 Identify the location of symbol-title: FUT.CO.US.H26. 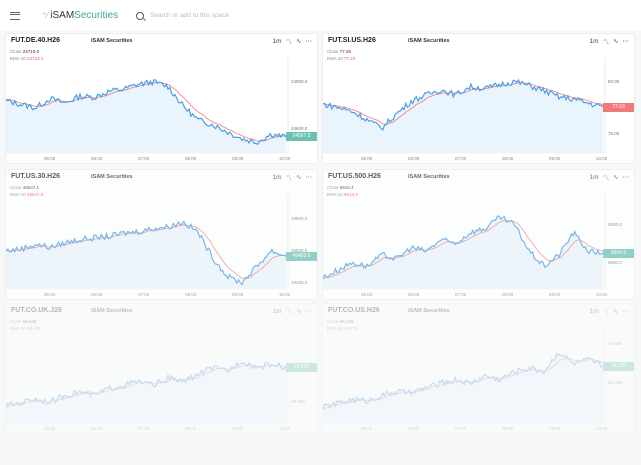
(354, 310).